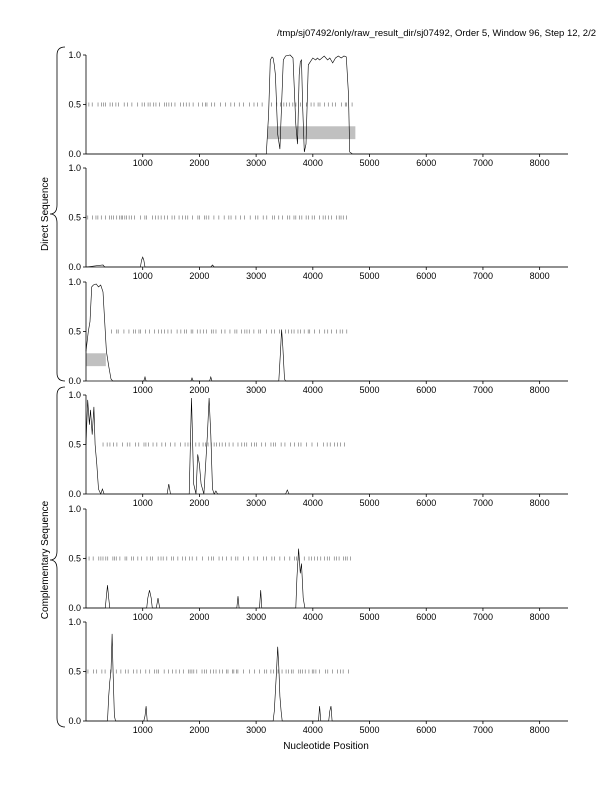  Describe the element at coordinates (74, 395) in the screenshot. I see `panel-4-y-tick-label: 1.0` at that location.